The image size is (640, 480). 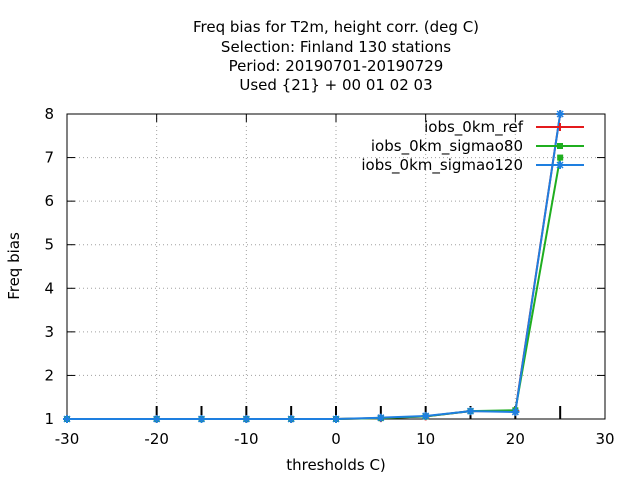 What do you see at coordinates (447, 146) in the screenshot?
I see `legend-label: iobs_0km_sigmao80` at bounding box center [447, 146].